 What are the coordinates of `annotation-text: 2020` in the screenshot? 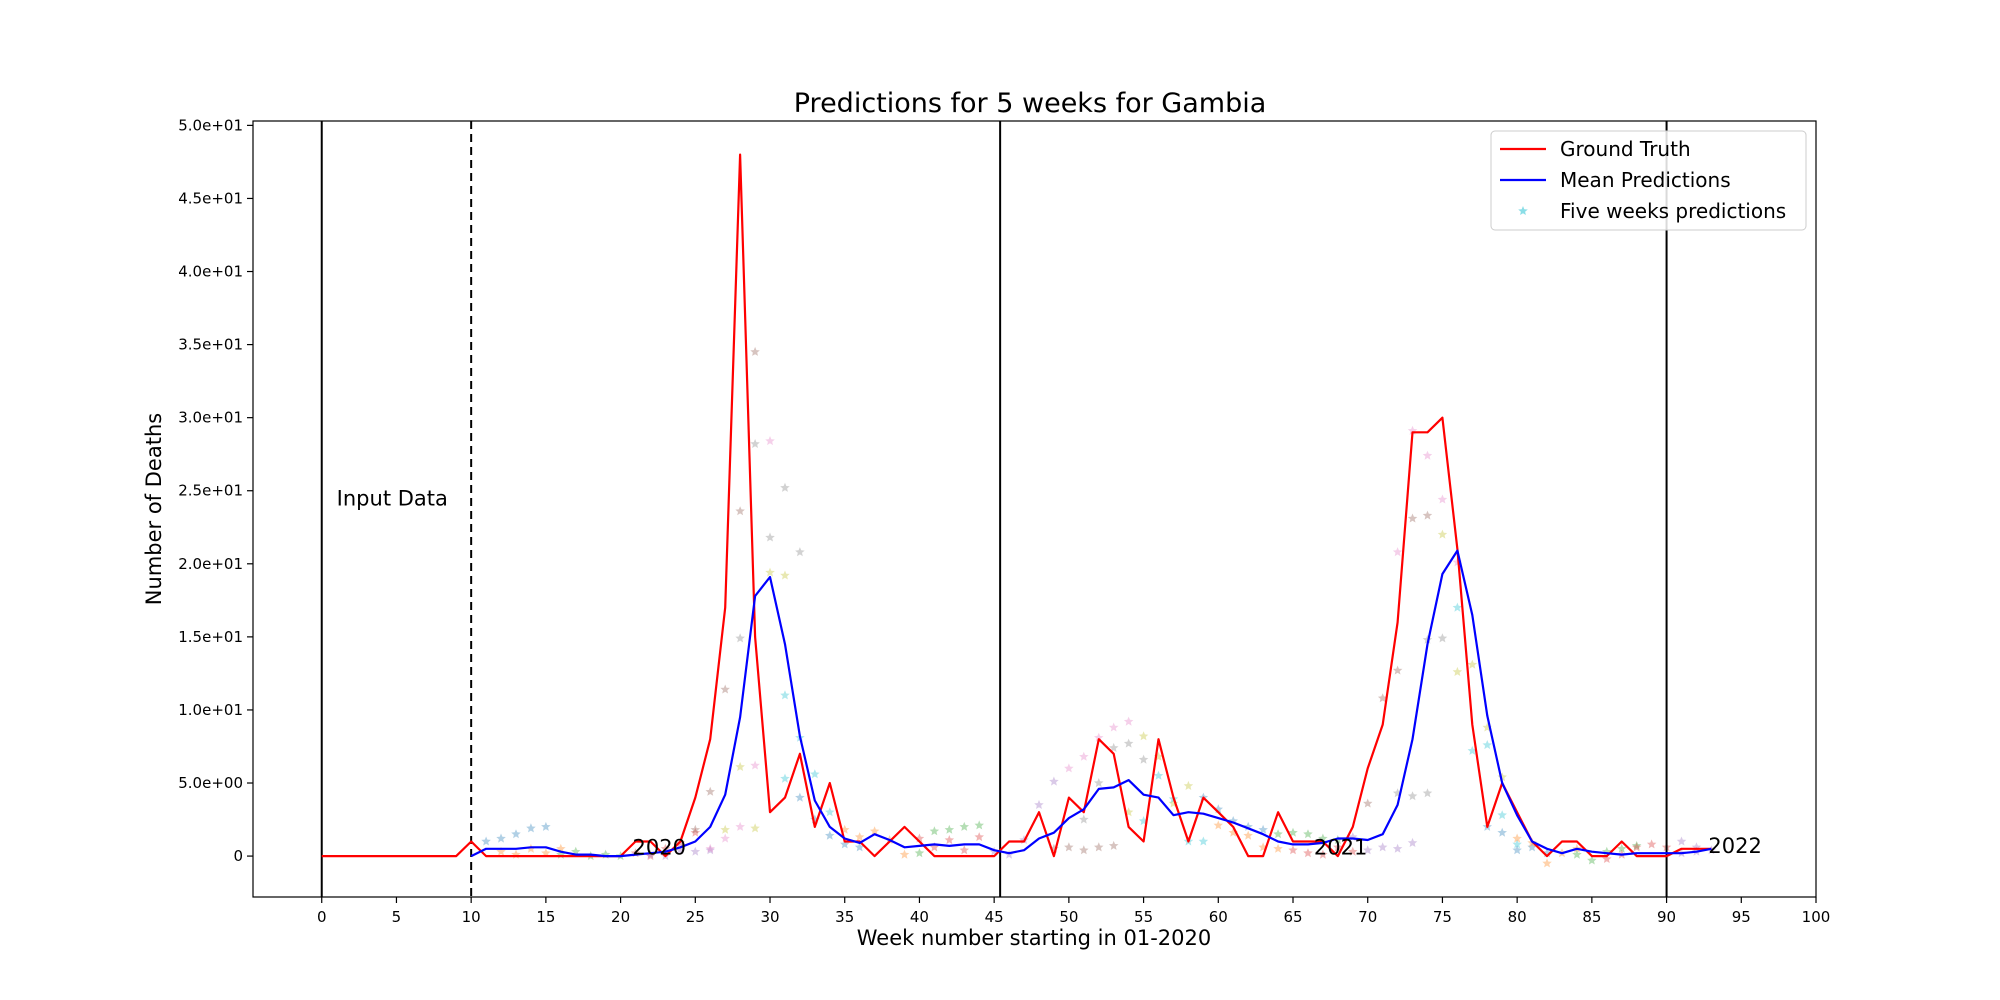 It's located at (659, 848).